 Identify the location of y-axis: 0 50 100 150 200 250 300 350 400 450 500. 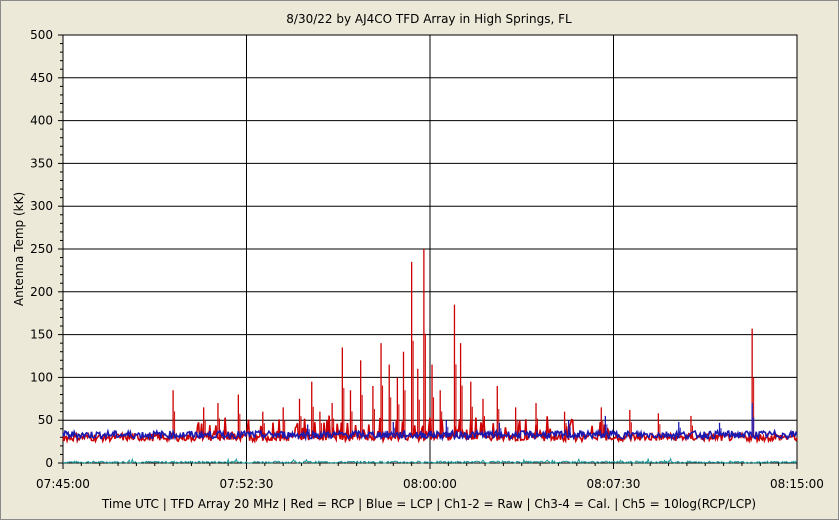
(46, 249).